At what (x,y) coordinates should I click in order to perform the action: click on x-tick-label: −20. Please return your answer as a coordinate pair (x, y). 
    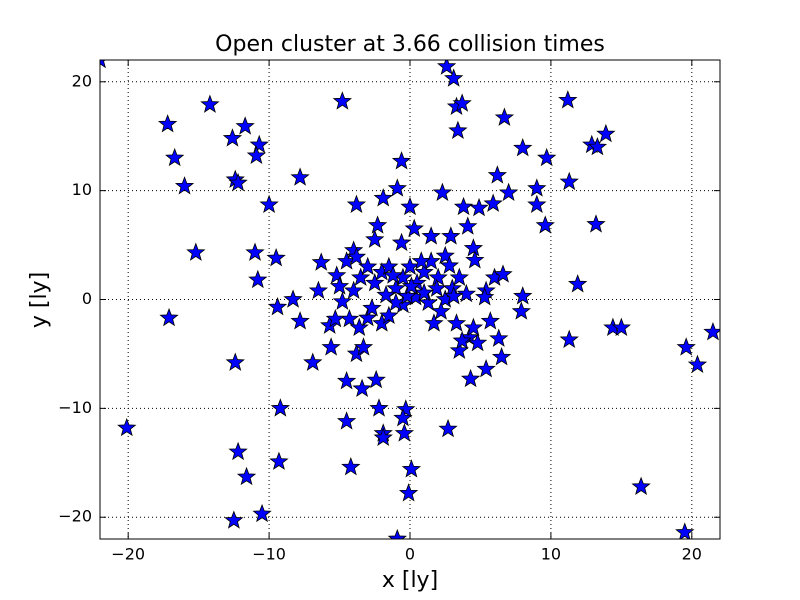
    Looking at the image, I should click on (128, 554).